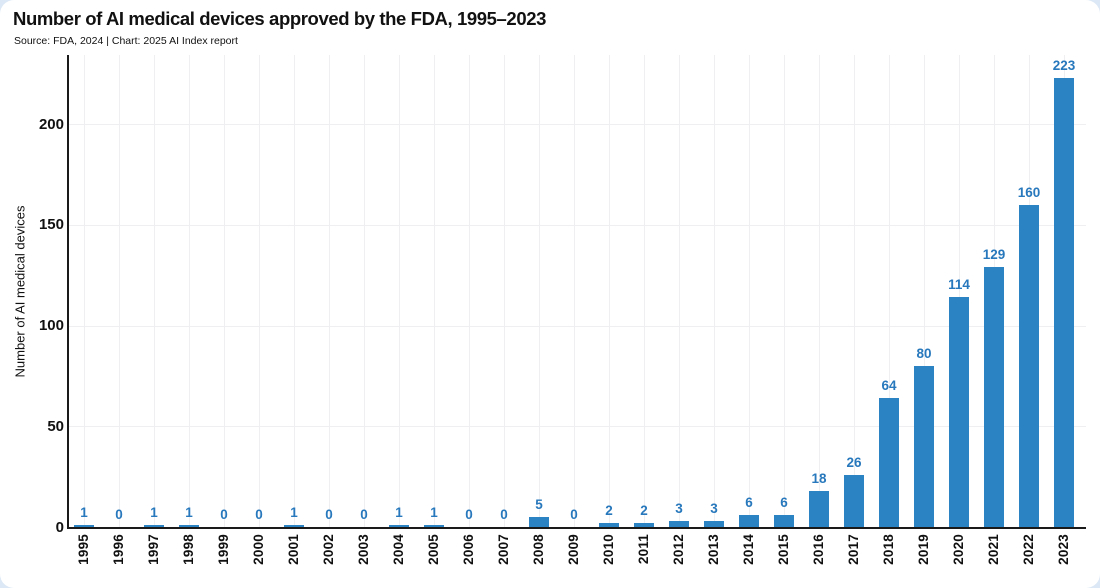 The image size is (1100, 588). I want to click on x-tick-label: 2023, so click(1063, 549).